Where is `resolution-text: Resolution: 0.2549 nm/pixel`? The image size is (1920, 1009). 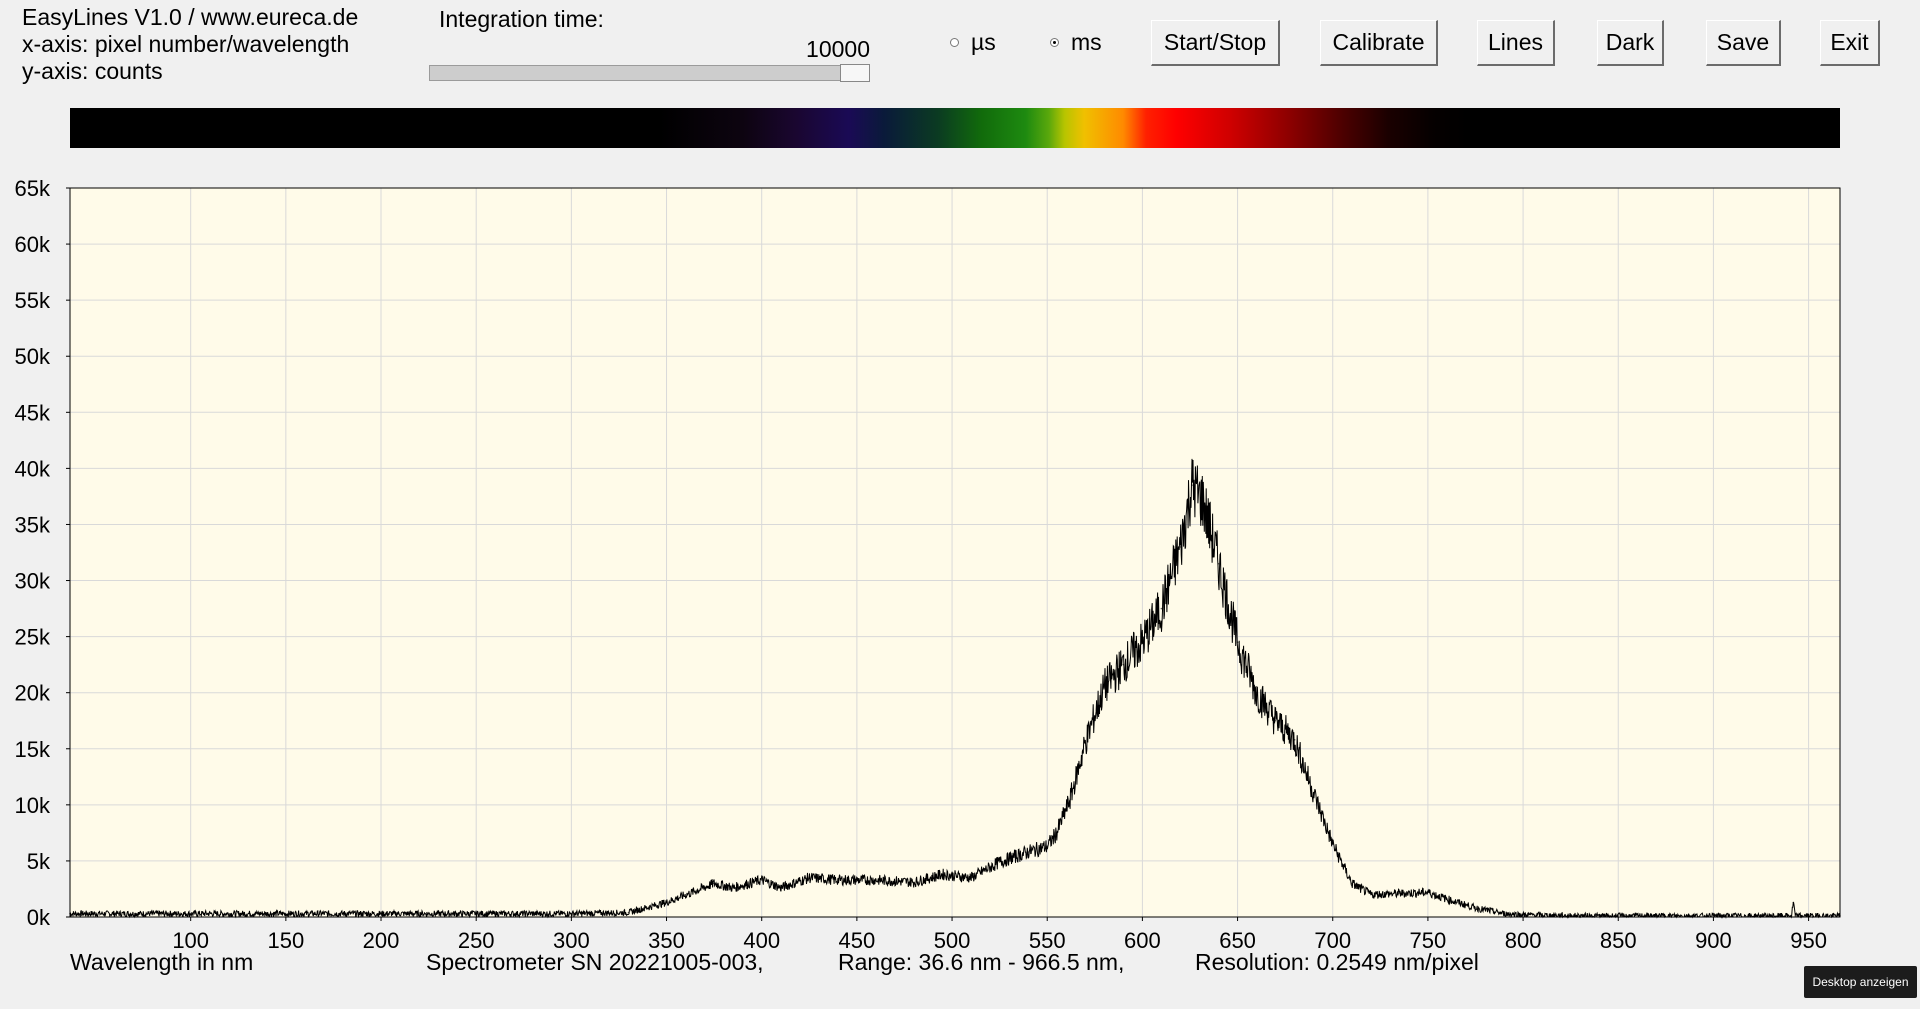 resolution-text: Resolution: 0.2549 nm/pixel is located at coordinates (1337, 962).